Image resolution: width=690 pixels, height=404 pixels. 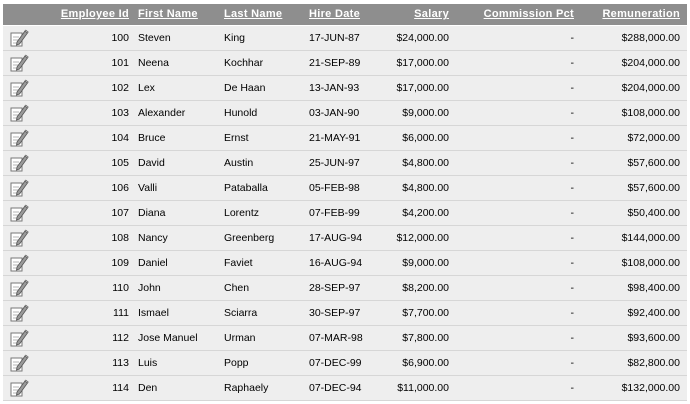 I want to click on cell-first-name: Ismael, so click(x=179, y=312).